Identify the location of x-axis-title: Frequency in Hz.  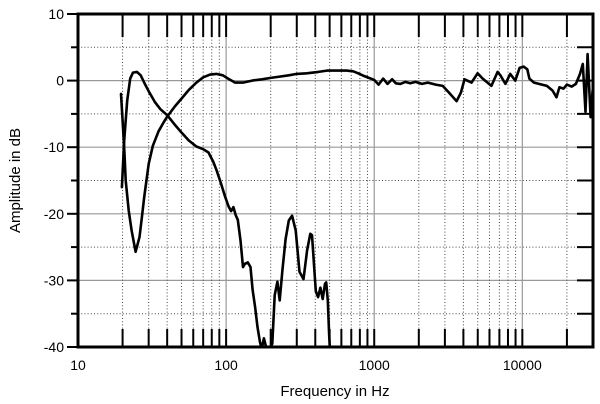
(334, 391).